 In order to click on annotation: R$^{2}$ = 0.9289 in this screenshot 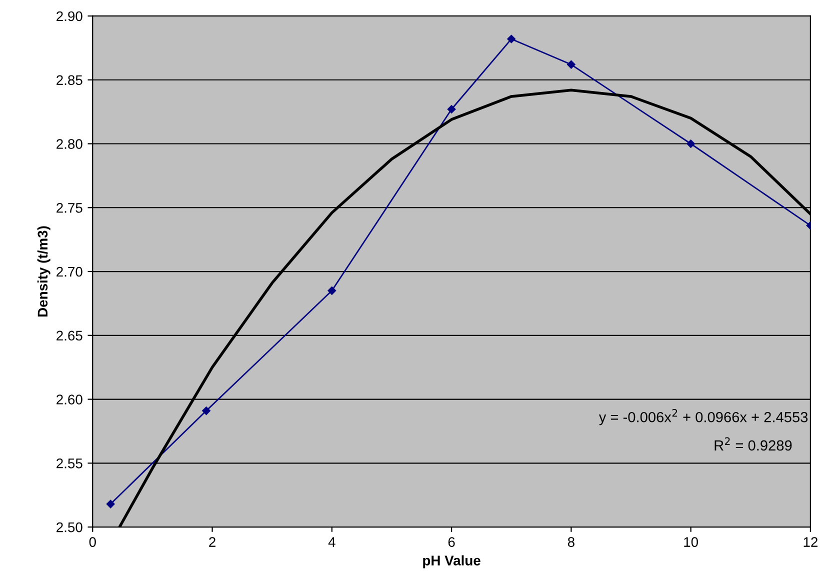, I will do `click(753, 444)`.